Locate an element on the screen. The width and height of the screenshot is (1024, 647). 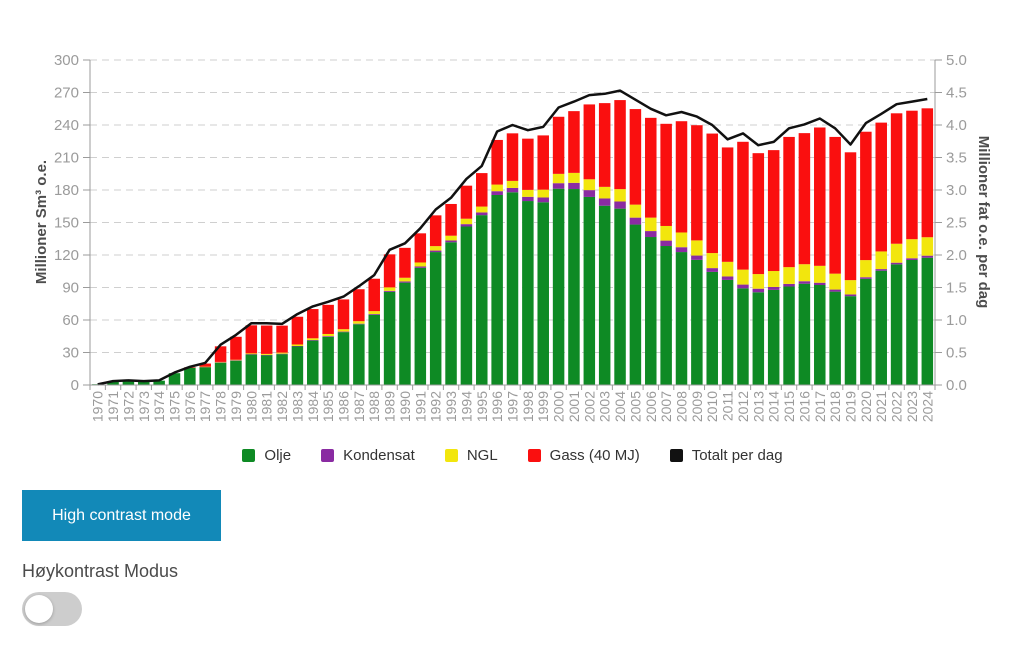
ngl-swatch-icon is located at coordinates (451, 455).